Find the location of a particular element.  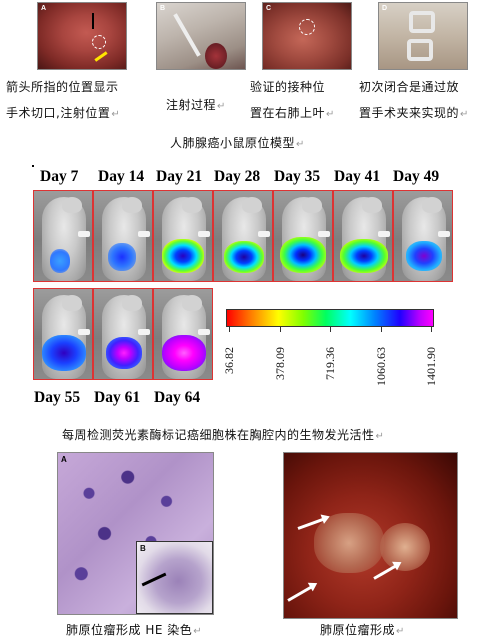

day-label: Day 61 is located at coordinates (117, 397).